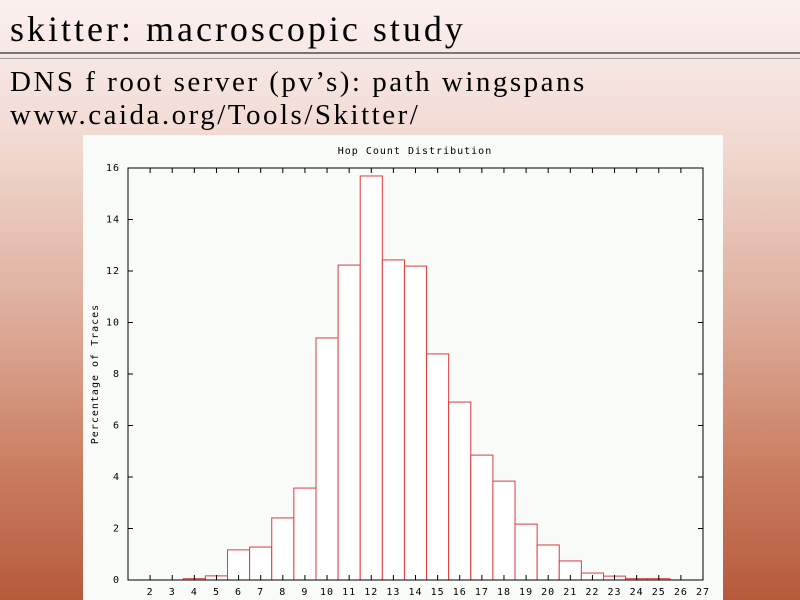  What do you see at coordinates (113, 168) in the screenshot?
I see `y-tick-label: 16` at bounding box center [113, 168].